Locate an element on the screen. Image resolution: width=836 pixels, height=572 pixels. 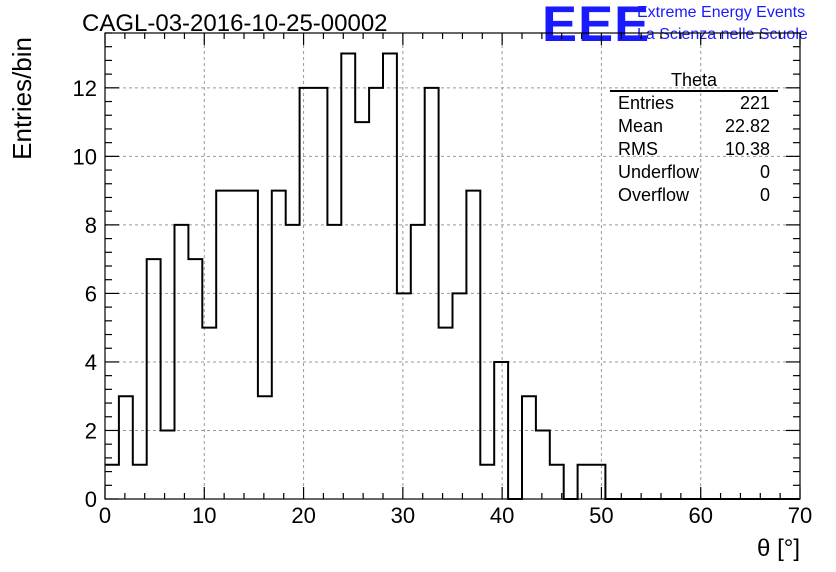
x-tick-label: 0 is located at coordinates (105, 515).